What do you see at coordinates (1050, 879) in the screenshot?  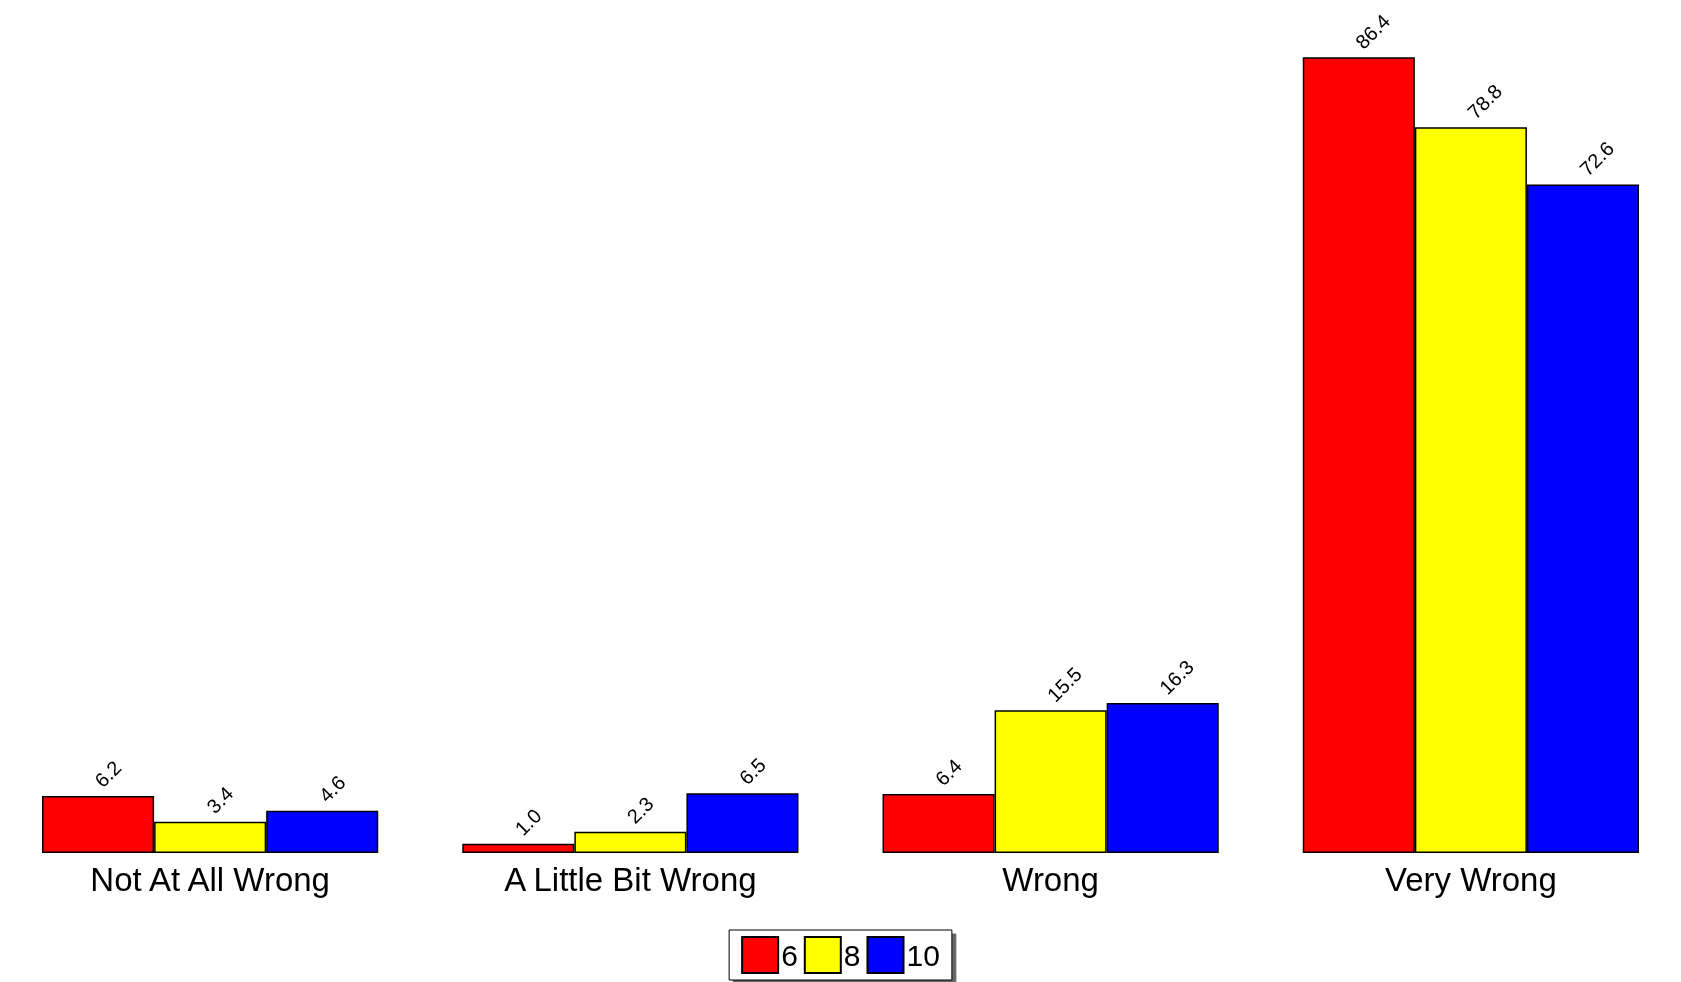 I see `x-tick-label: Wrong` at bounding box center [1050, 879].